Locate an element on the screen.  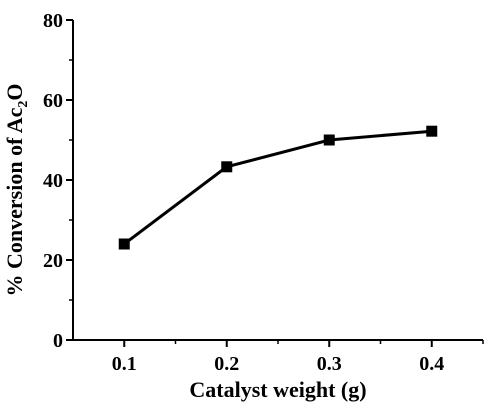
y-tick-label: 40 is located at coordinates (53, 181).